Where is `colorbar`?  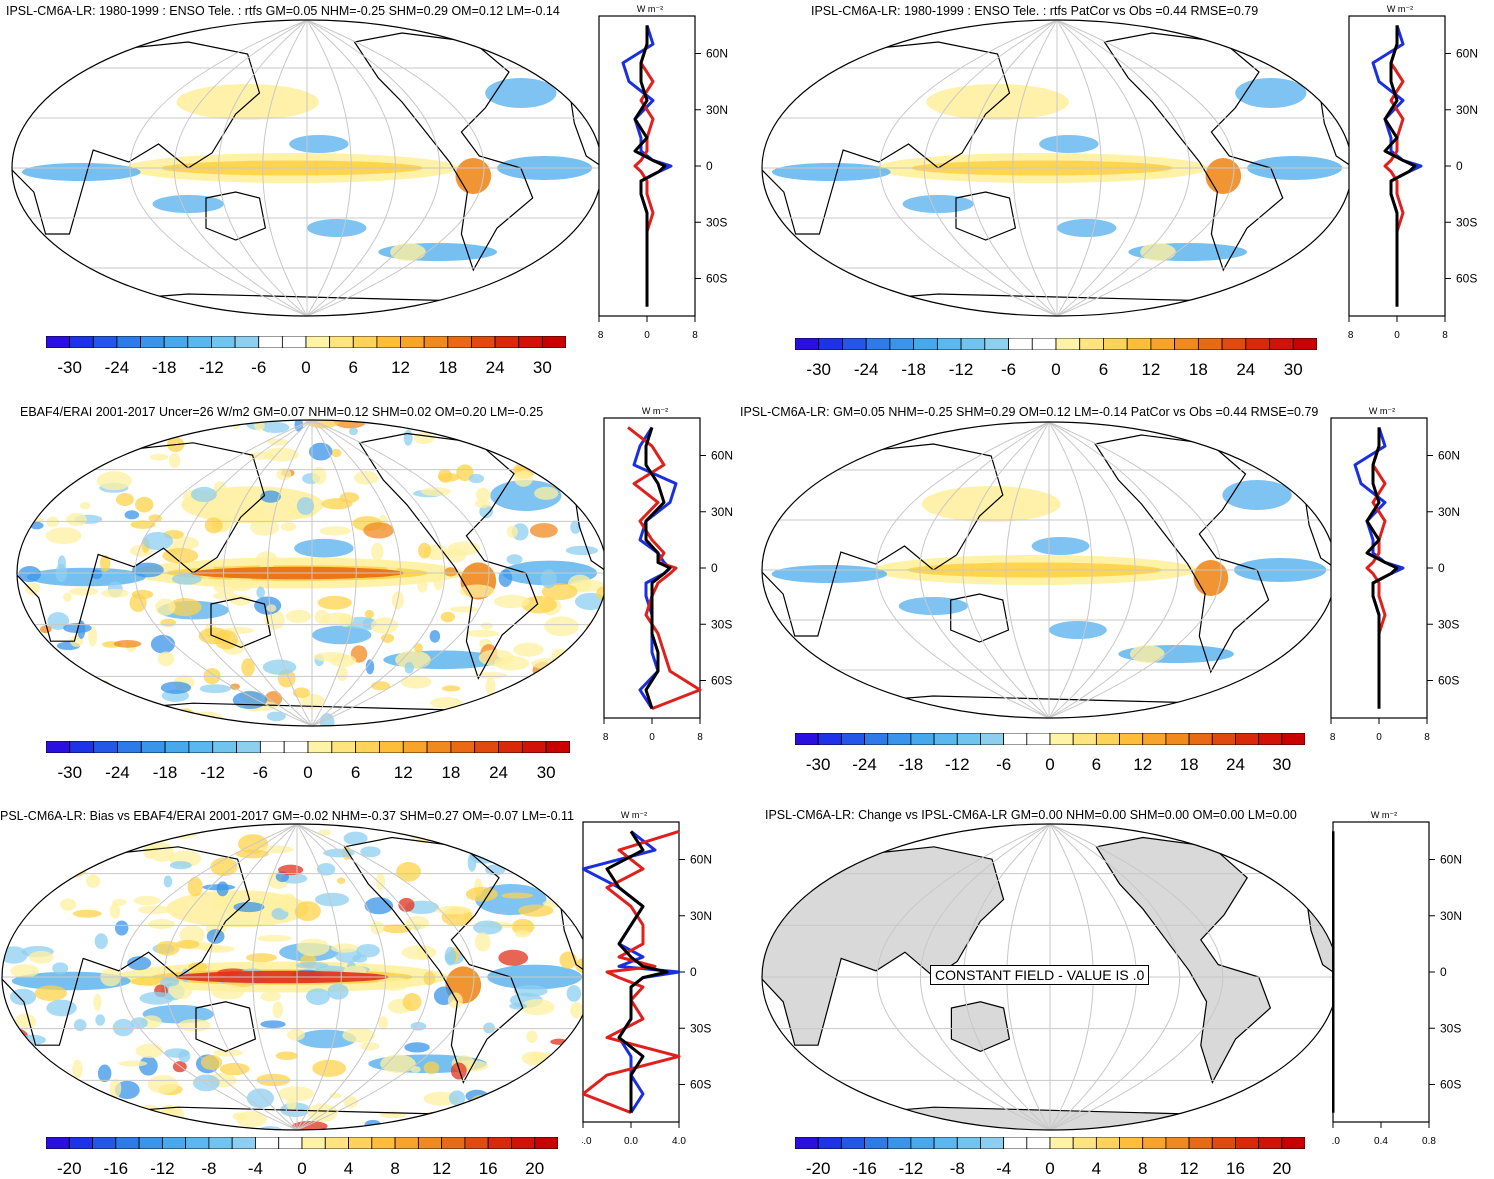
colorbar is located at coordinates (308, 747).